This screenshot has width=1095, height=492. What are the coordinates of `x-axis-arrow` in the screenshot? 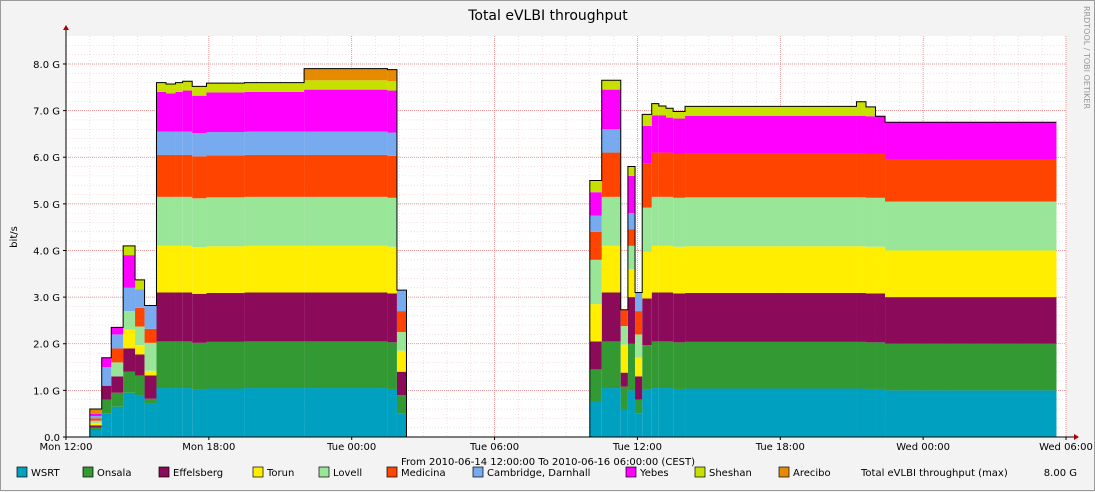 It's located at (1076, 437).